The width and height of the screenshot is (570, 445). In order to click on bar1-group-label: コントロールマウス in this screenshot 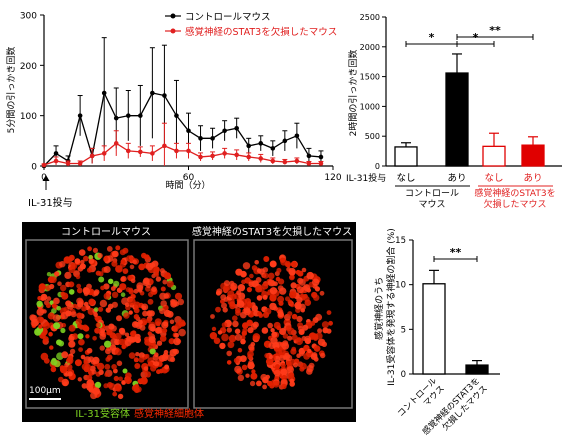, I will do `click(432, 199)`.